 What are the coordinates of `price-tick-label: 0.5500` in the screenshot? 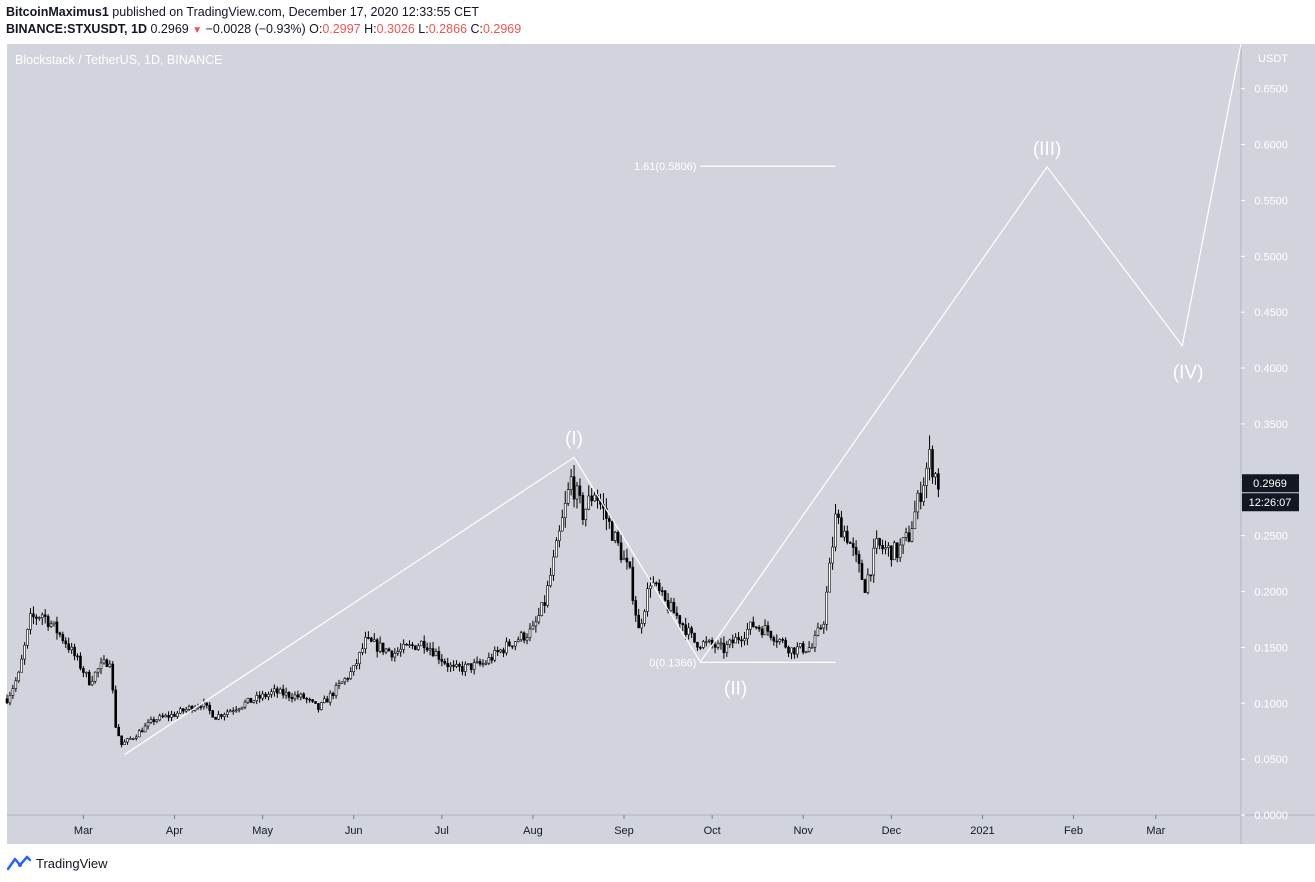 It's located at (1271, 201).